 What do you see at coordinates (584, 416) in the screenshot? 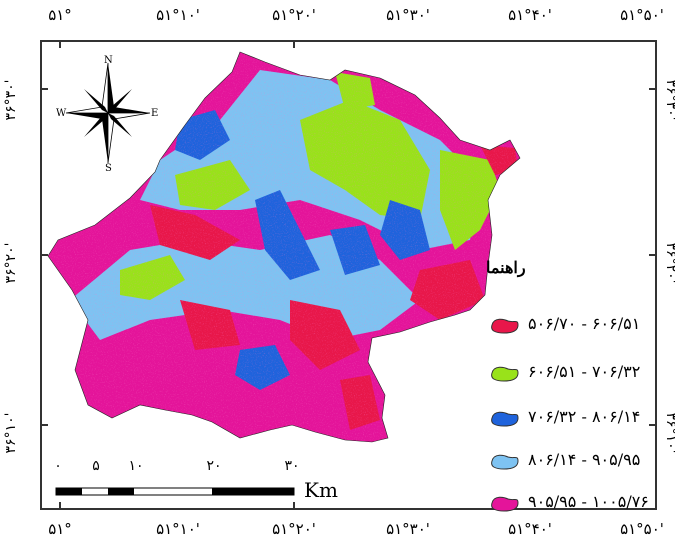
I see `legend-item-label: ۷۰۶/۳۲ - ۸۰۶/۱۴` at bounding box center [584, 416].